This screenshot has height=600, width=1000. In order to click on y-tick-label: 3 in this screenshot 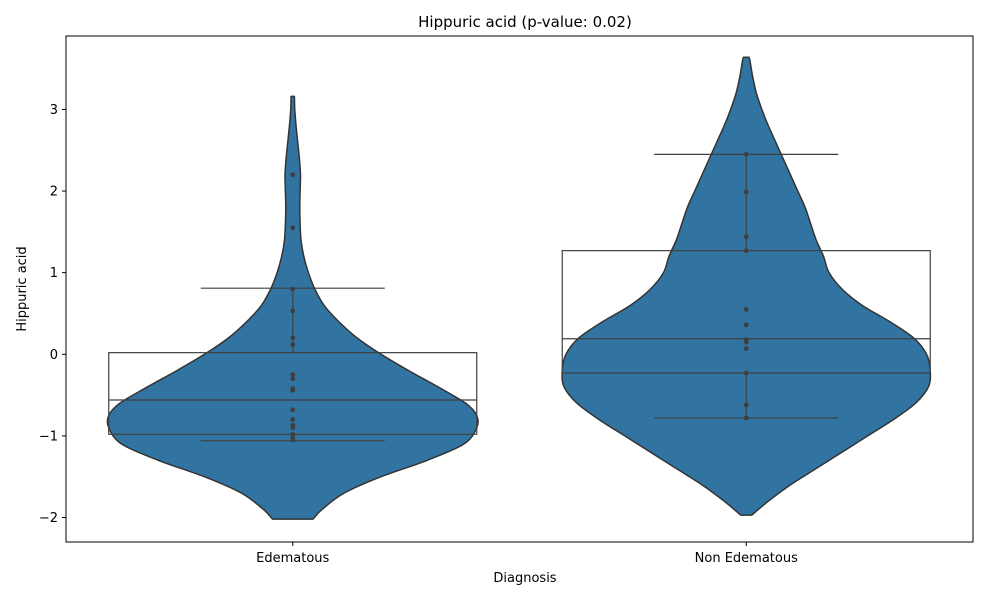, I will do `click(54, 110)`.